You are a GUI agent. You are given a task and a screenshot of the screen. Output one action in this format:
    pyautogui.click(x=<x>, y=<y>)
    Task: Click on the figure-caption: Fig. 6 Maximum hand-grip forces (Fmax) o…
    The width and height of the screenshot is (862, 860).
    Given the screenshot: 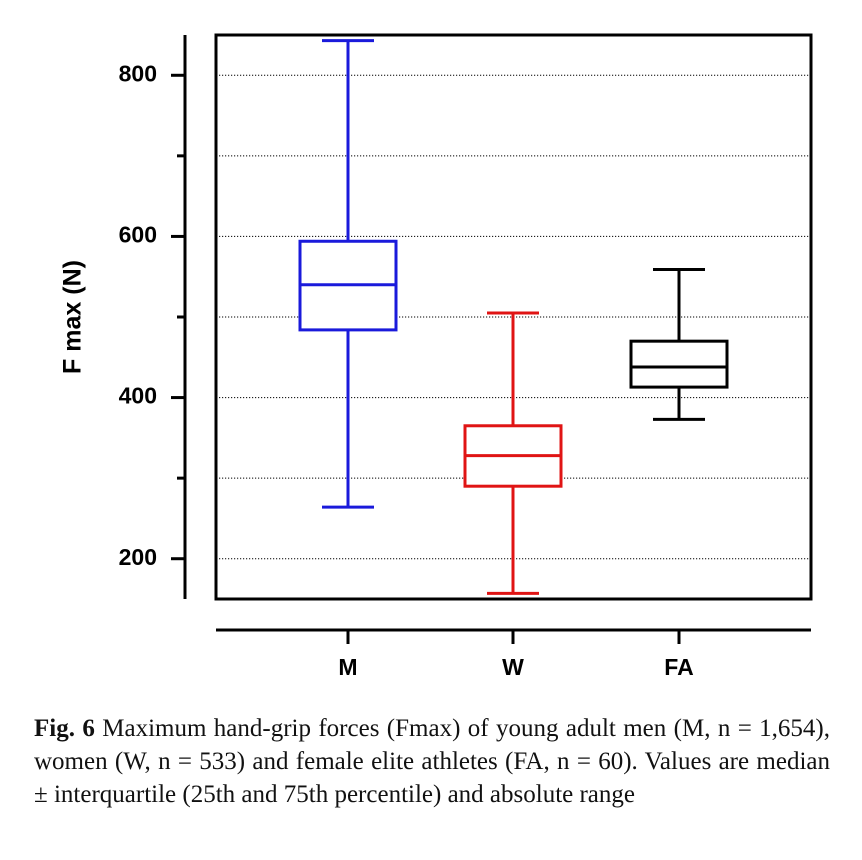 What is the action you would take?
    pyautogui.click(x=432, y=761)
    